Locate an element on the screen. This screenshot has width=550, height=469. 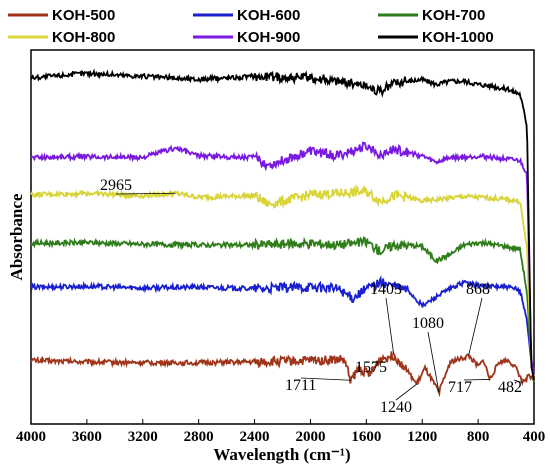
legend-item-koh-1000: KOH-1000 is located at coordinates (436, 37).